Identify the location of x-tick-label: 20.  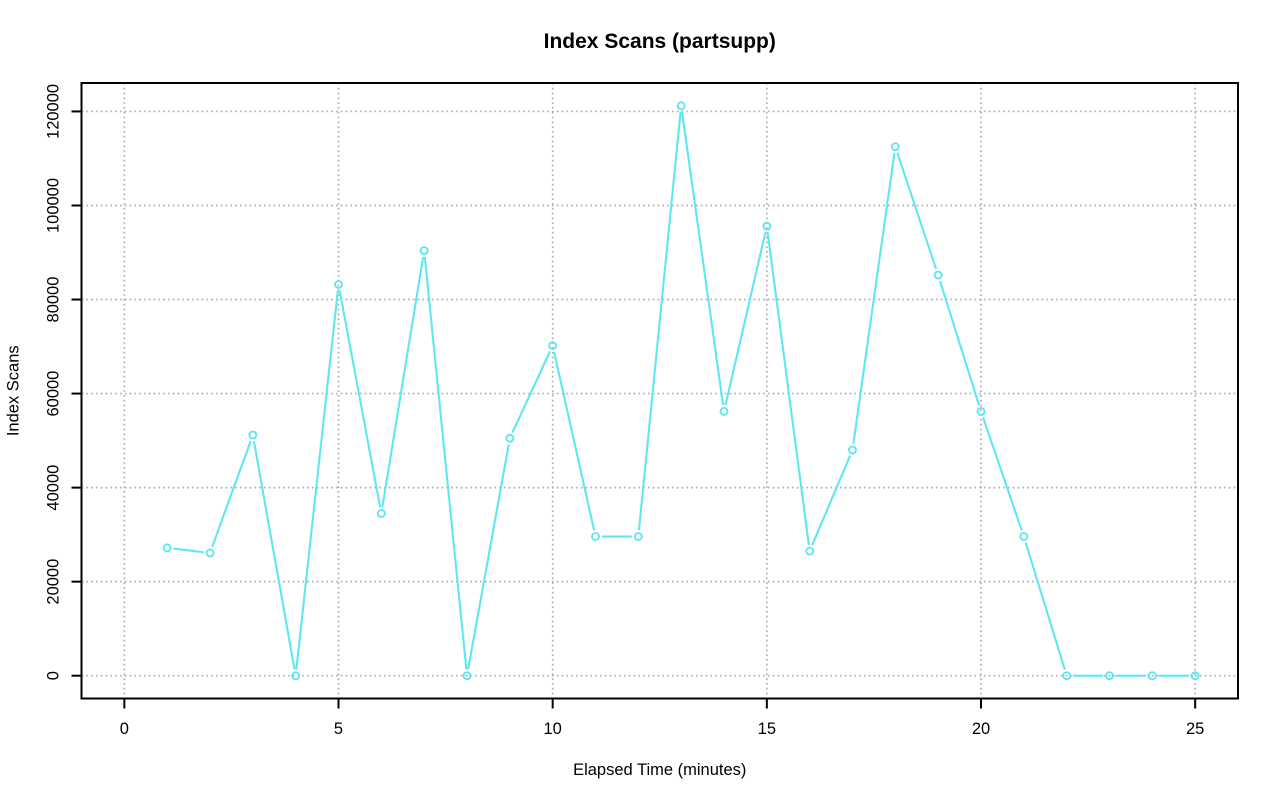
(981, 729).